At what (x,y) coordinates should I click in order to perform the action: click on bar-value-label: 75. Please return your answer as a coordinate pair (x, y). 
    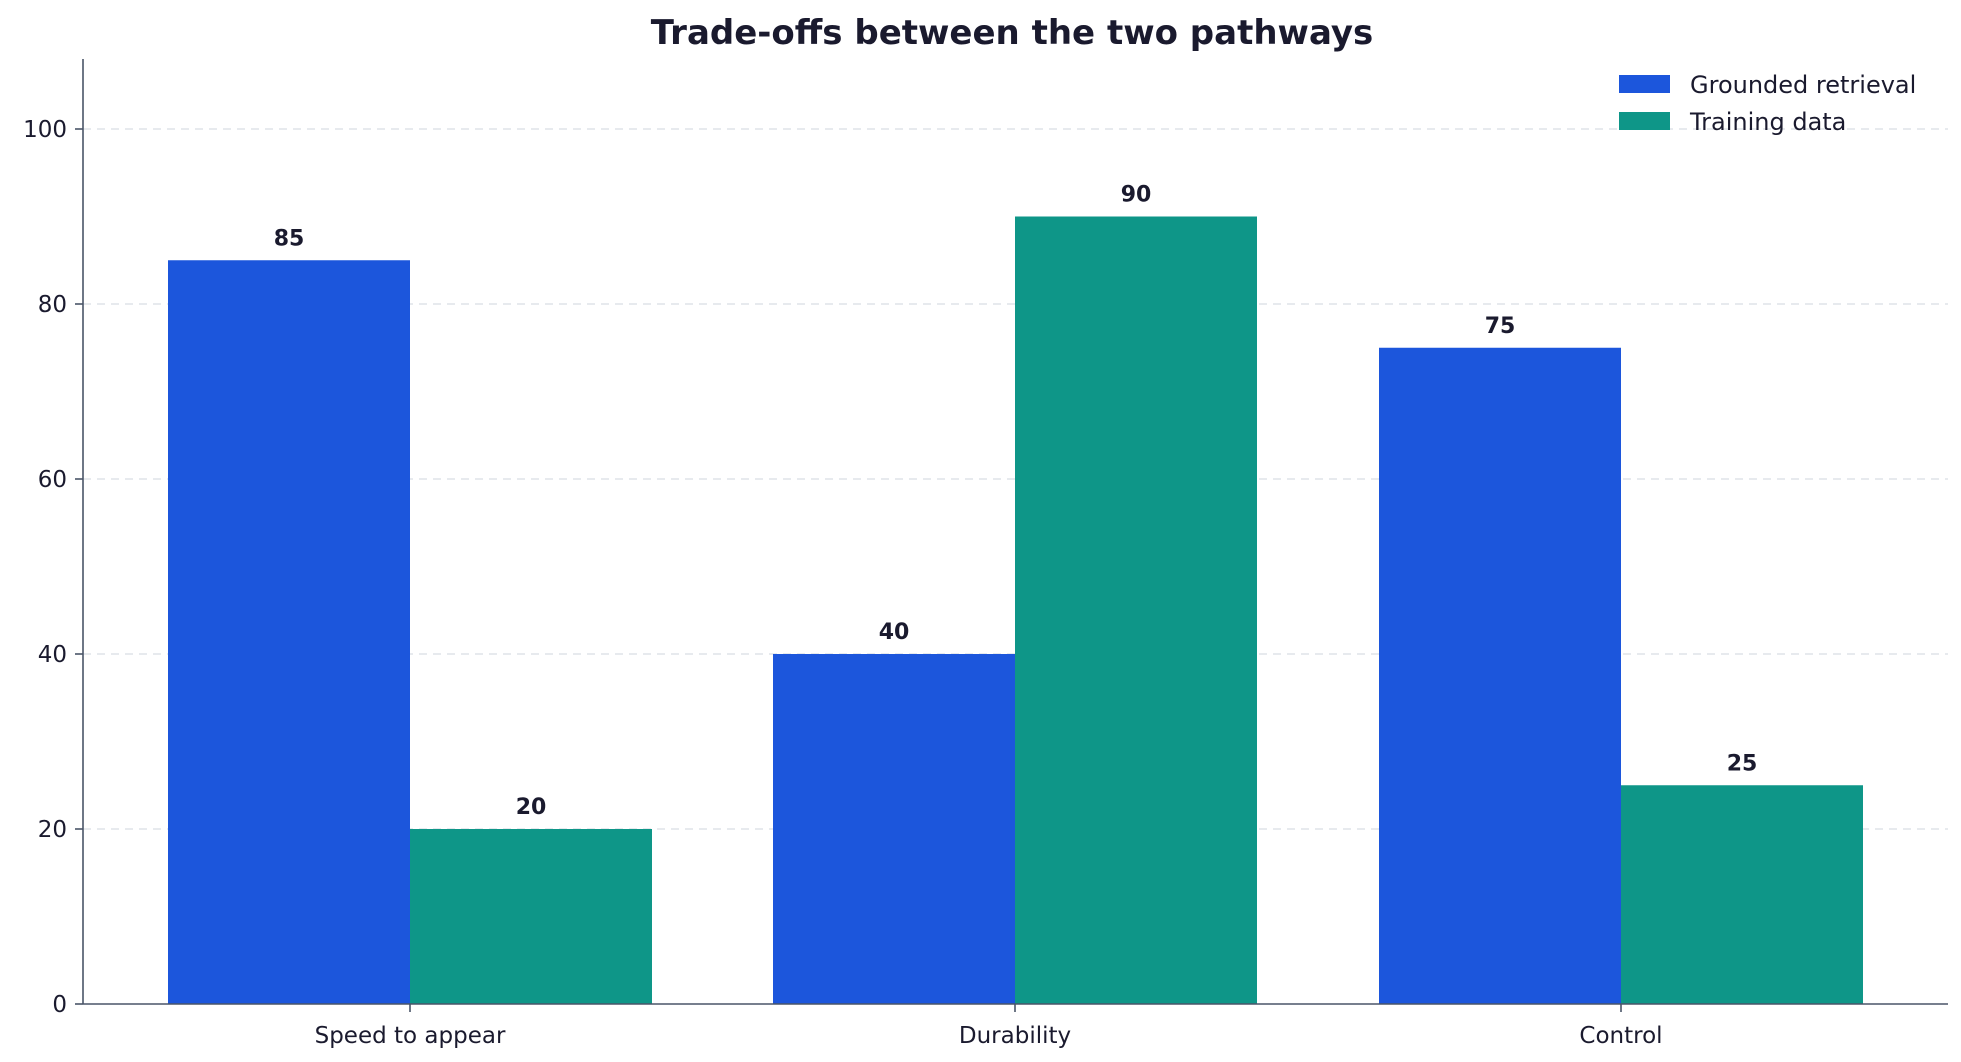
    Looking at the image, I should click on (1500, 326).